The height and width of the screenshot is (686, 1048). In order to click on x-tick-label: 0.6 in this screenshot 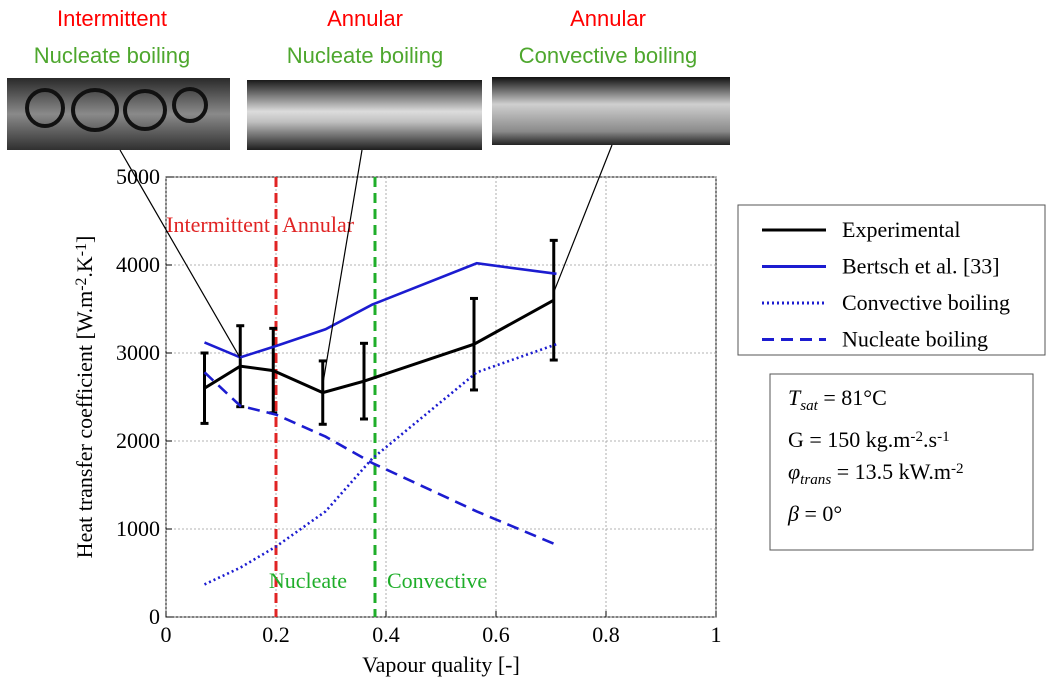, I will do `click(496, 634)`.